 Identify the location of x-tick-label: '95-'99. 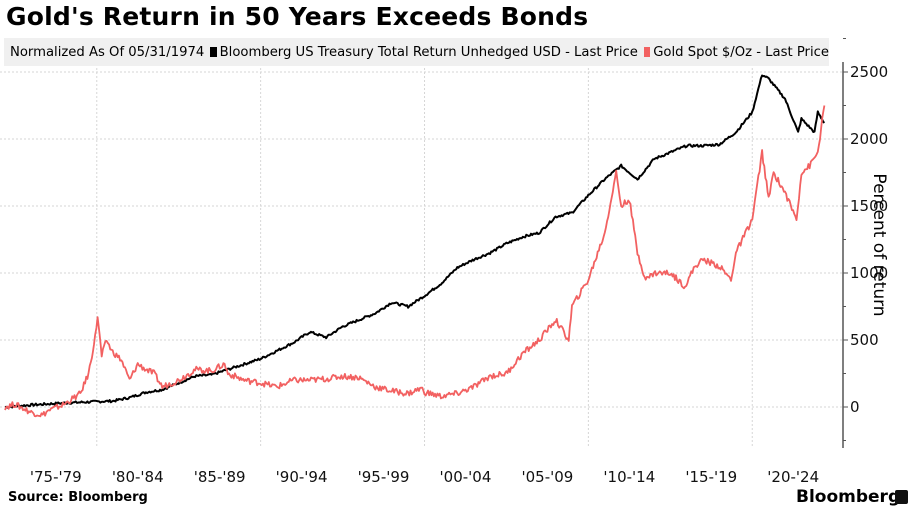
(384, 477).